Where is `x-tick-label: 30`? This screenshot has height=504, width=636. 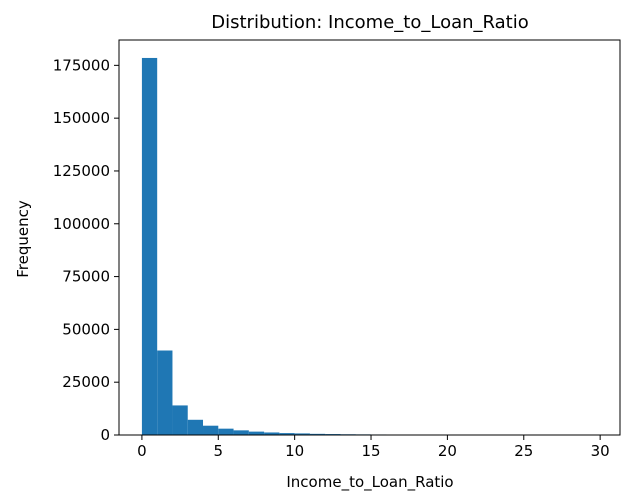
x-tick-label: 30 is located at coordinates (600, 451).